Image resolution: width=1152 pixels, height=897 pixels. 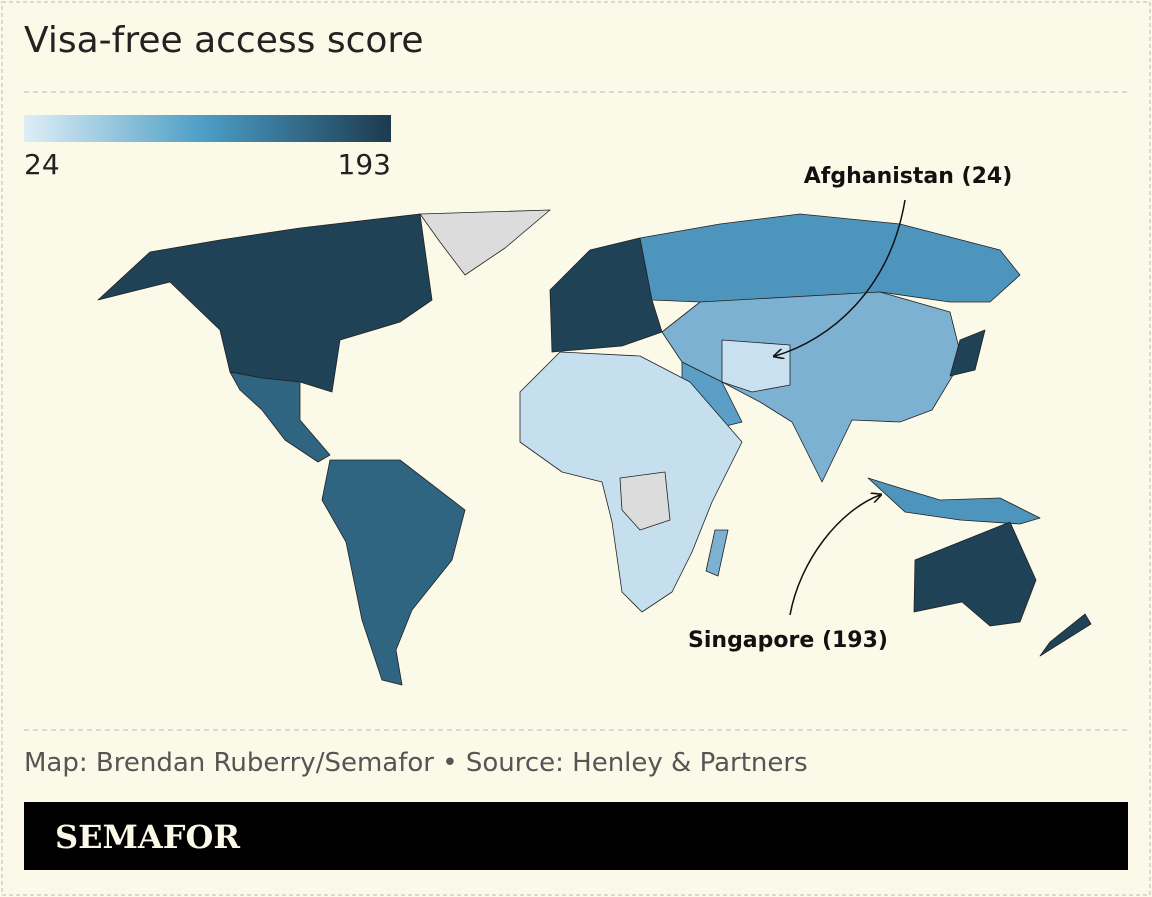 I want to click on southeast-asia-islands, so click(x=954, y=501).